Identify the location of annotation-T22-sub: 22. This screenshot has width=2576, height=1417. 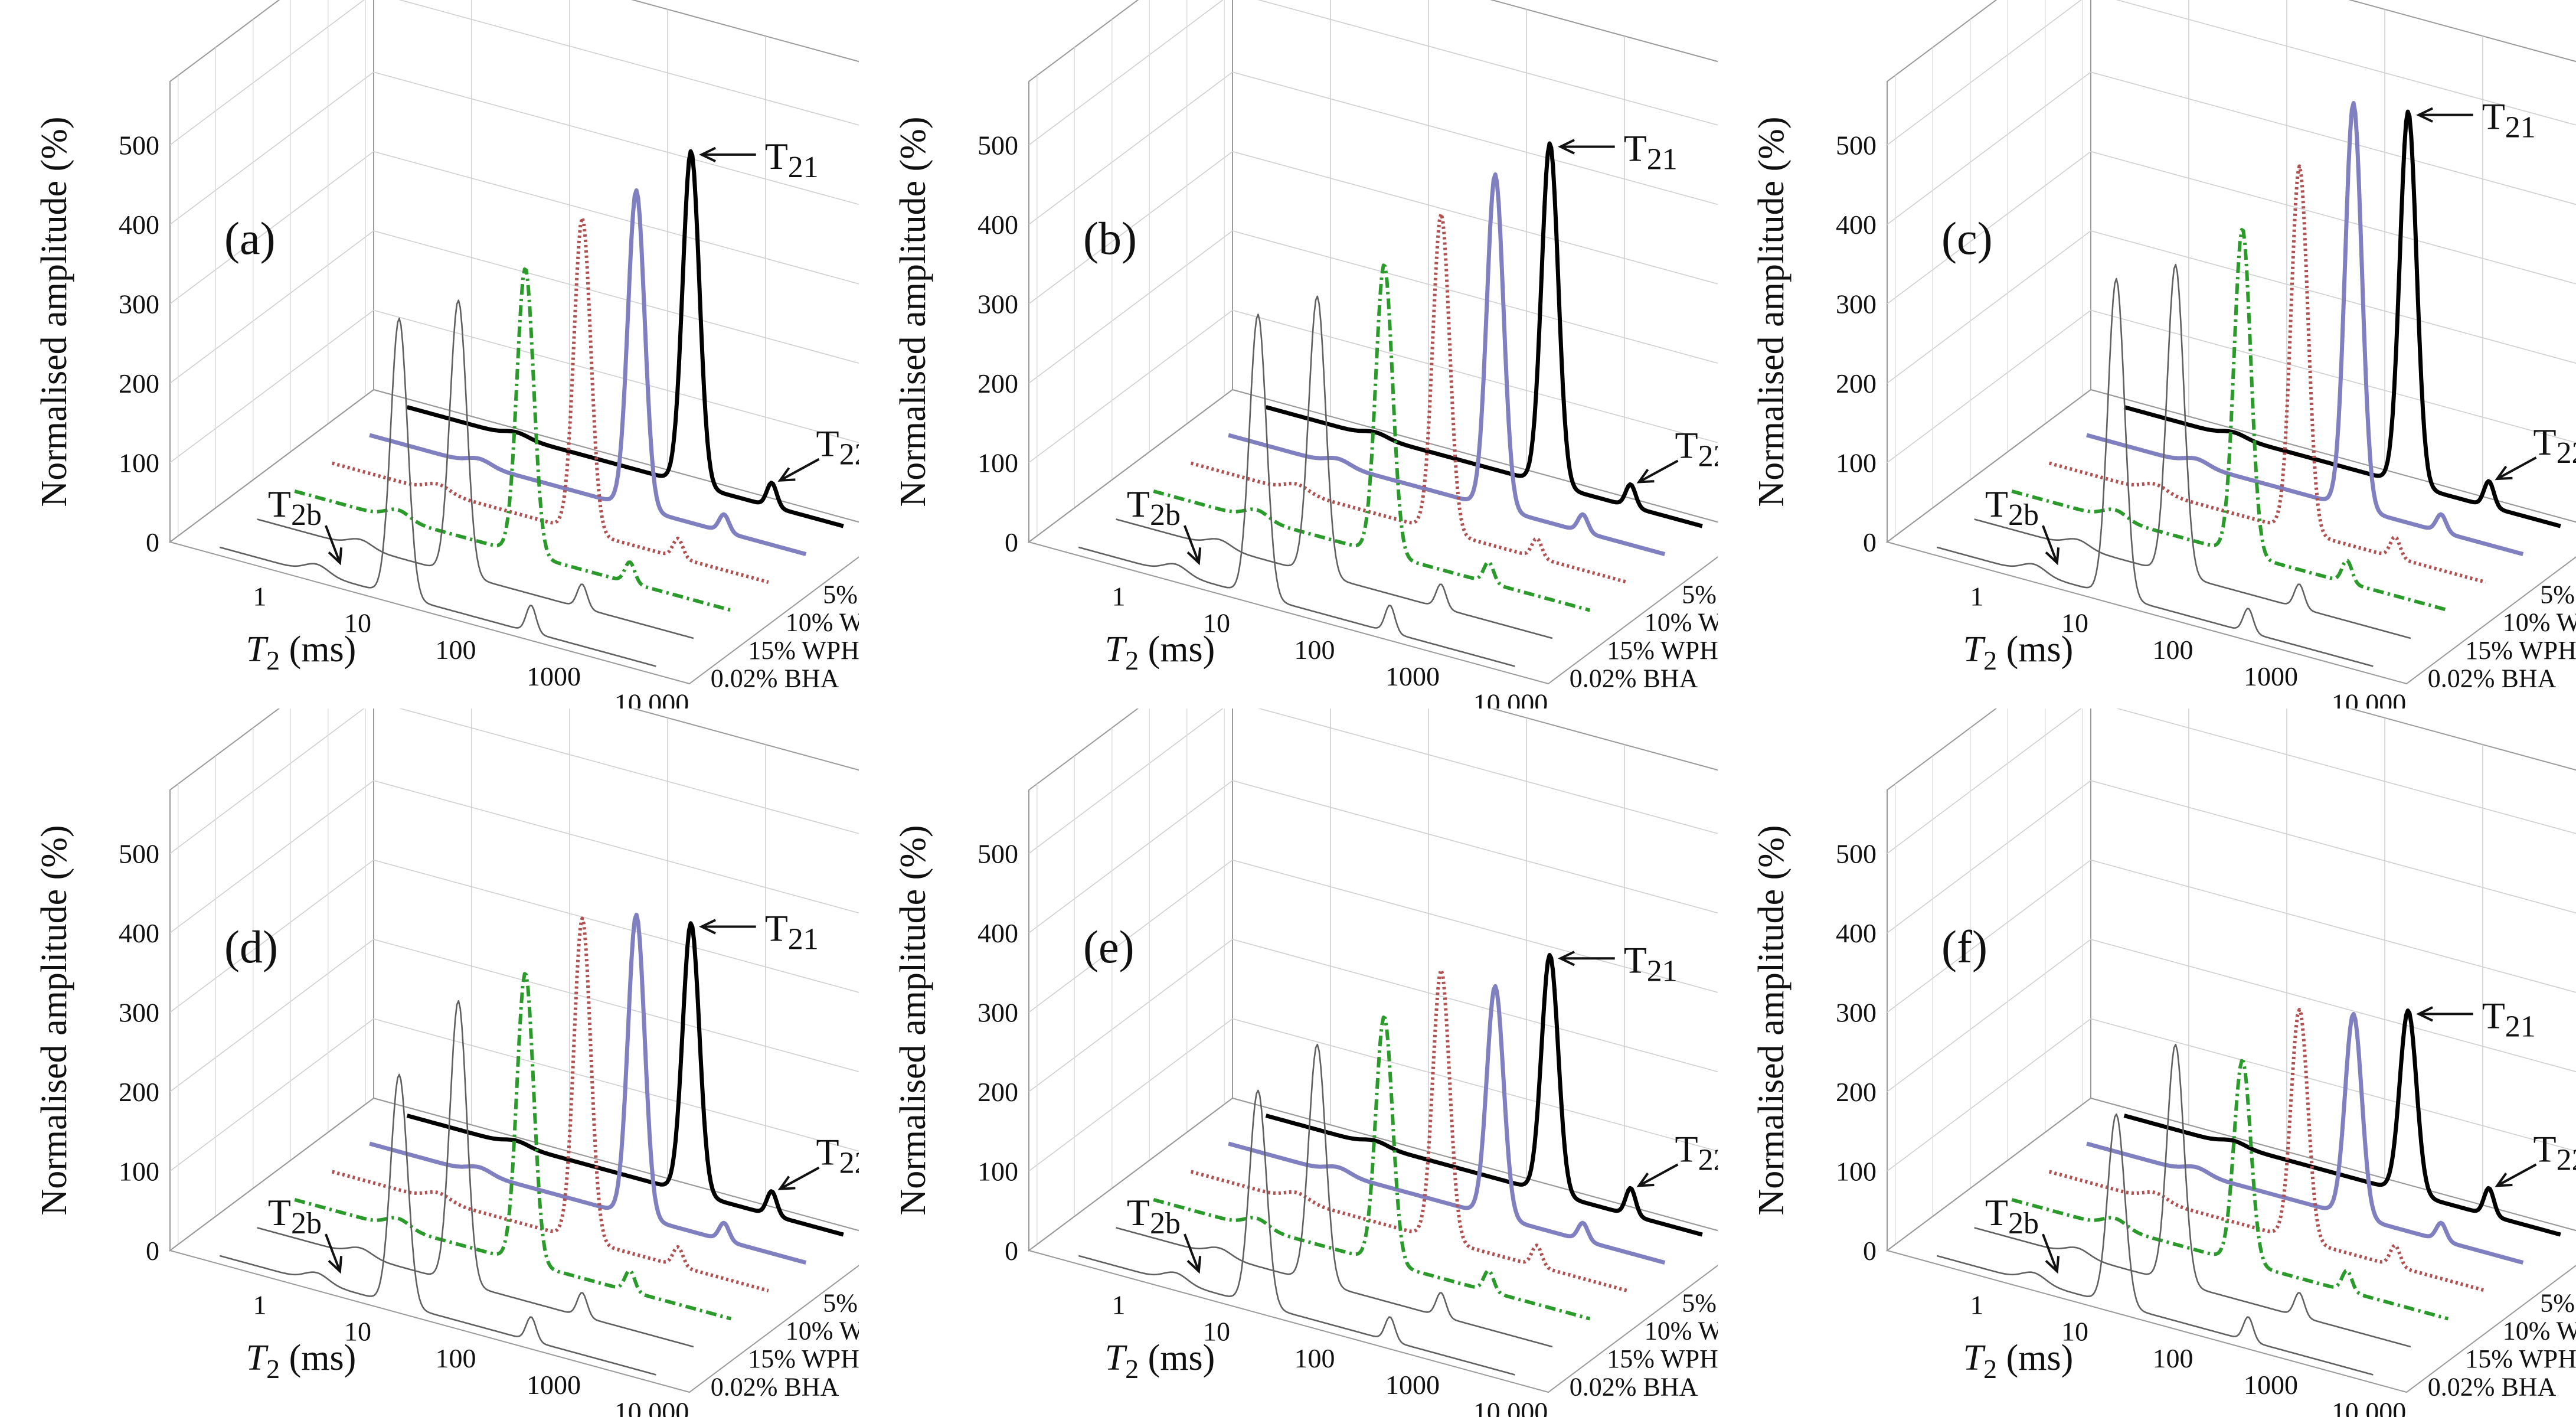
(1708, 1160).